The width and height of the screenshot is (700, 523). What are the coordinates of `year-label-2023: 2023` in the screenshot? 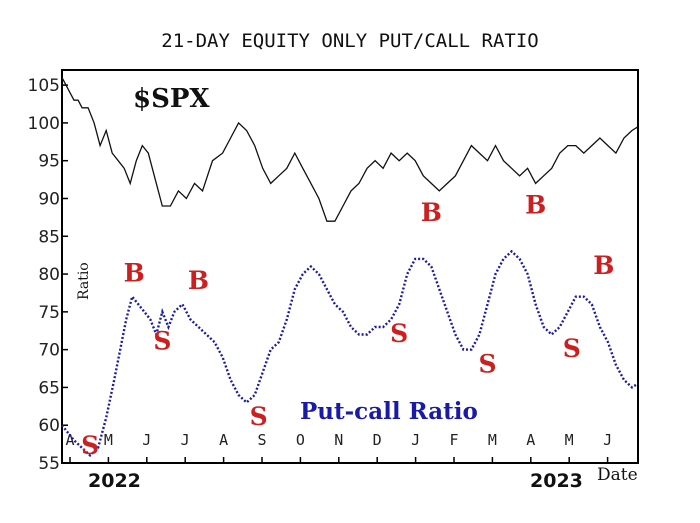 It's located at (556, 481).